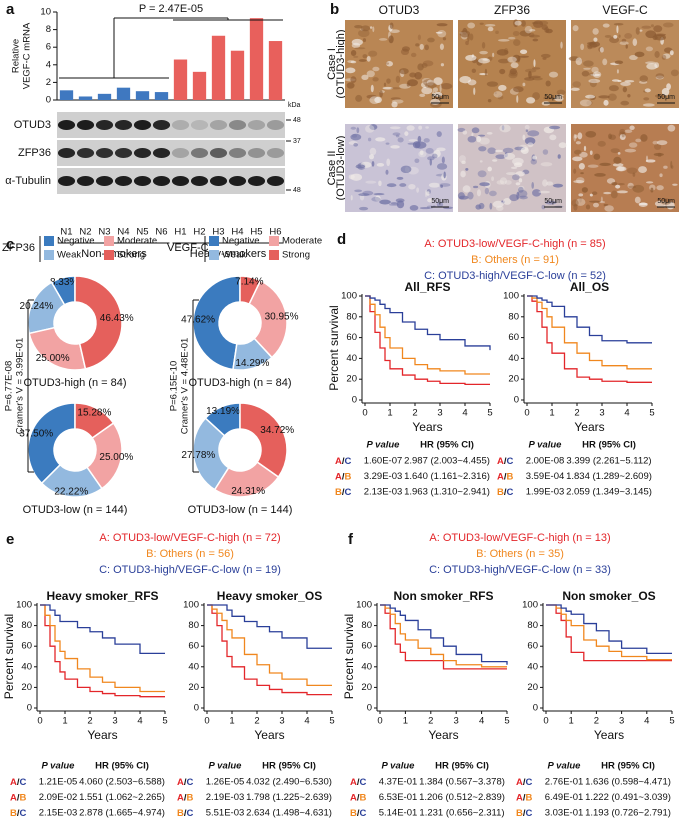  I want to click on row-note: (OTUD3-high), so click(341, 63).